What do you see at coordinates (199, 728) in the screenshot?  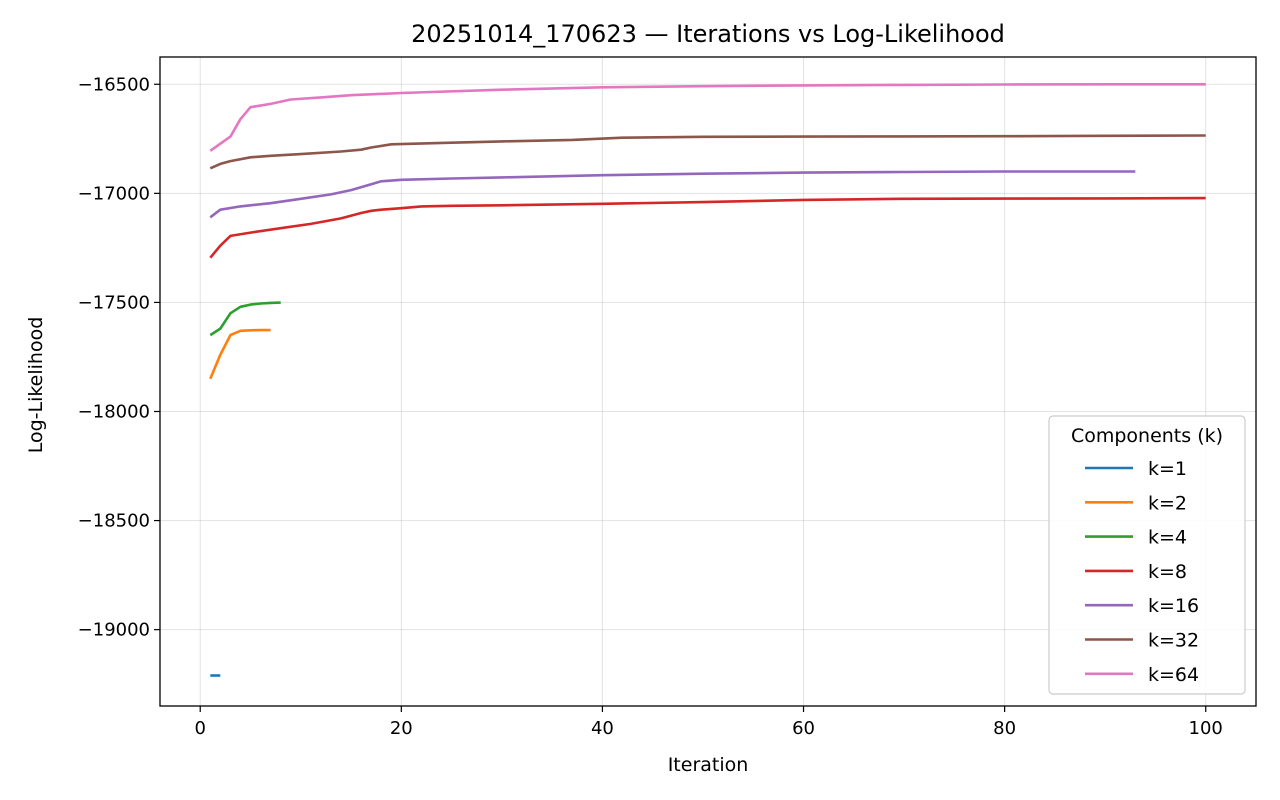 I see `x-tick-label: 0` at bounding box center [199, 728].